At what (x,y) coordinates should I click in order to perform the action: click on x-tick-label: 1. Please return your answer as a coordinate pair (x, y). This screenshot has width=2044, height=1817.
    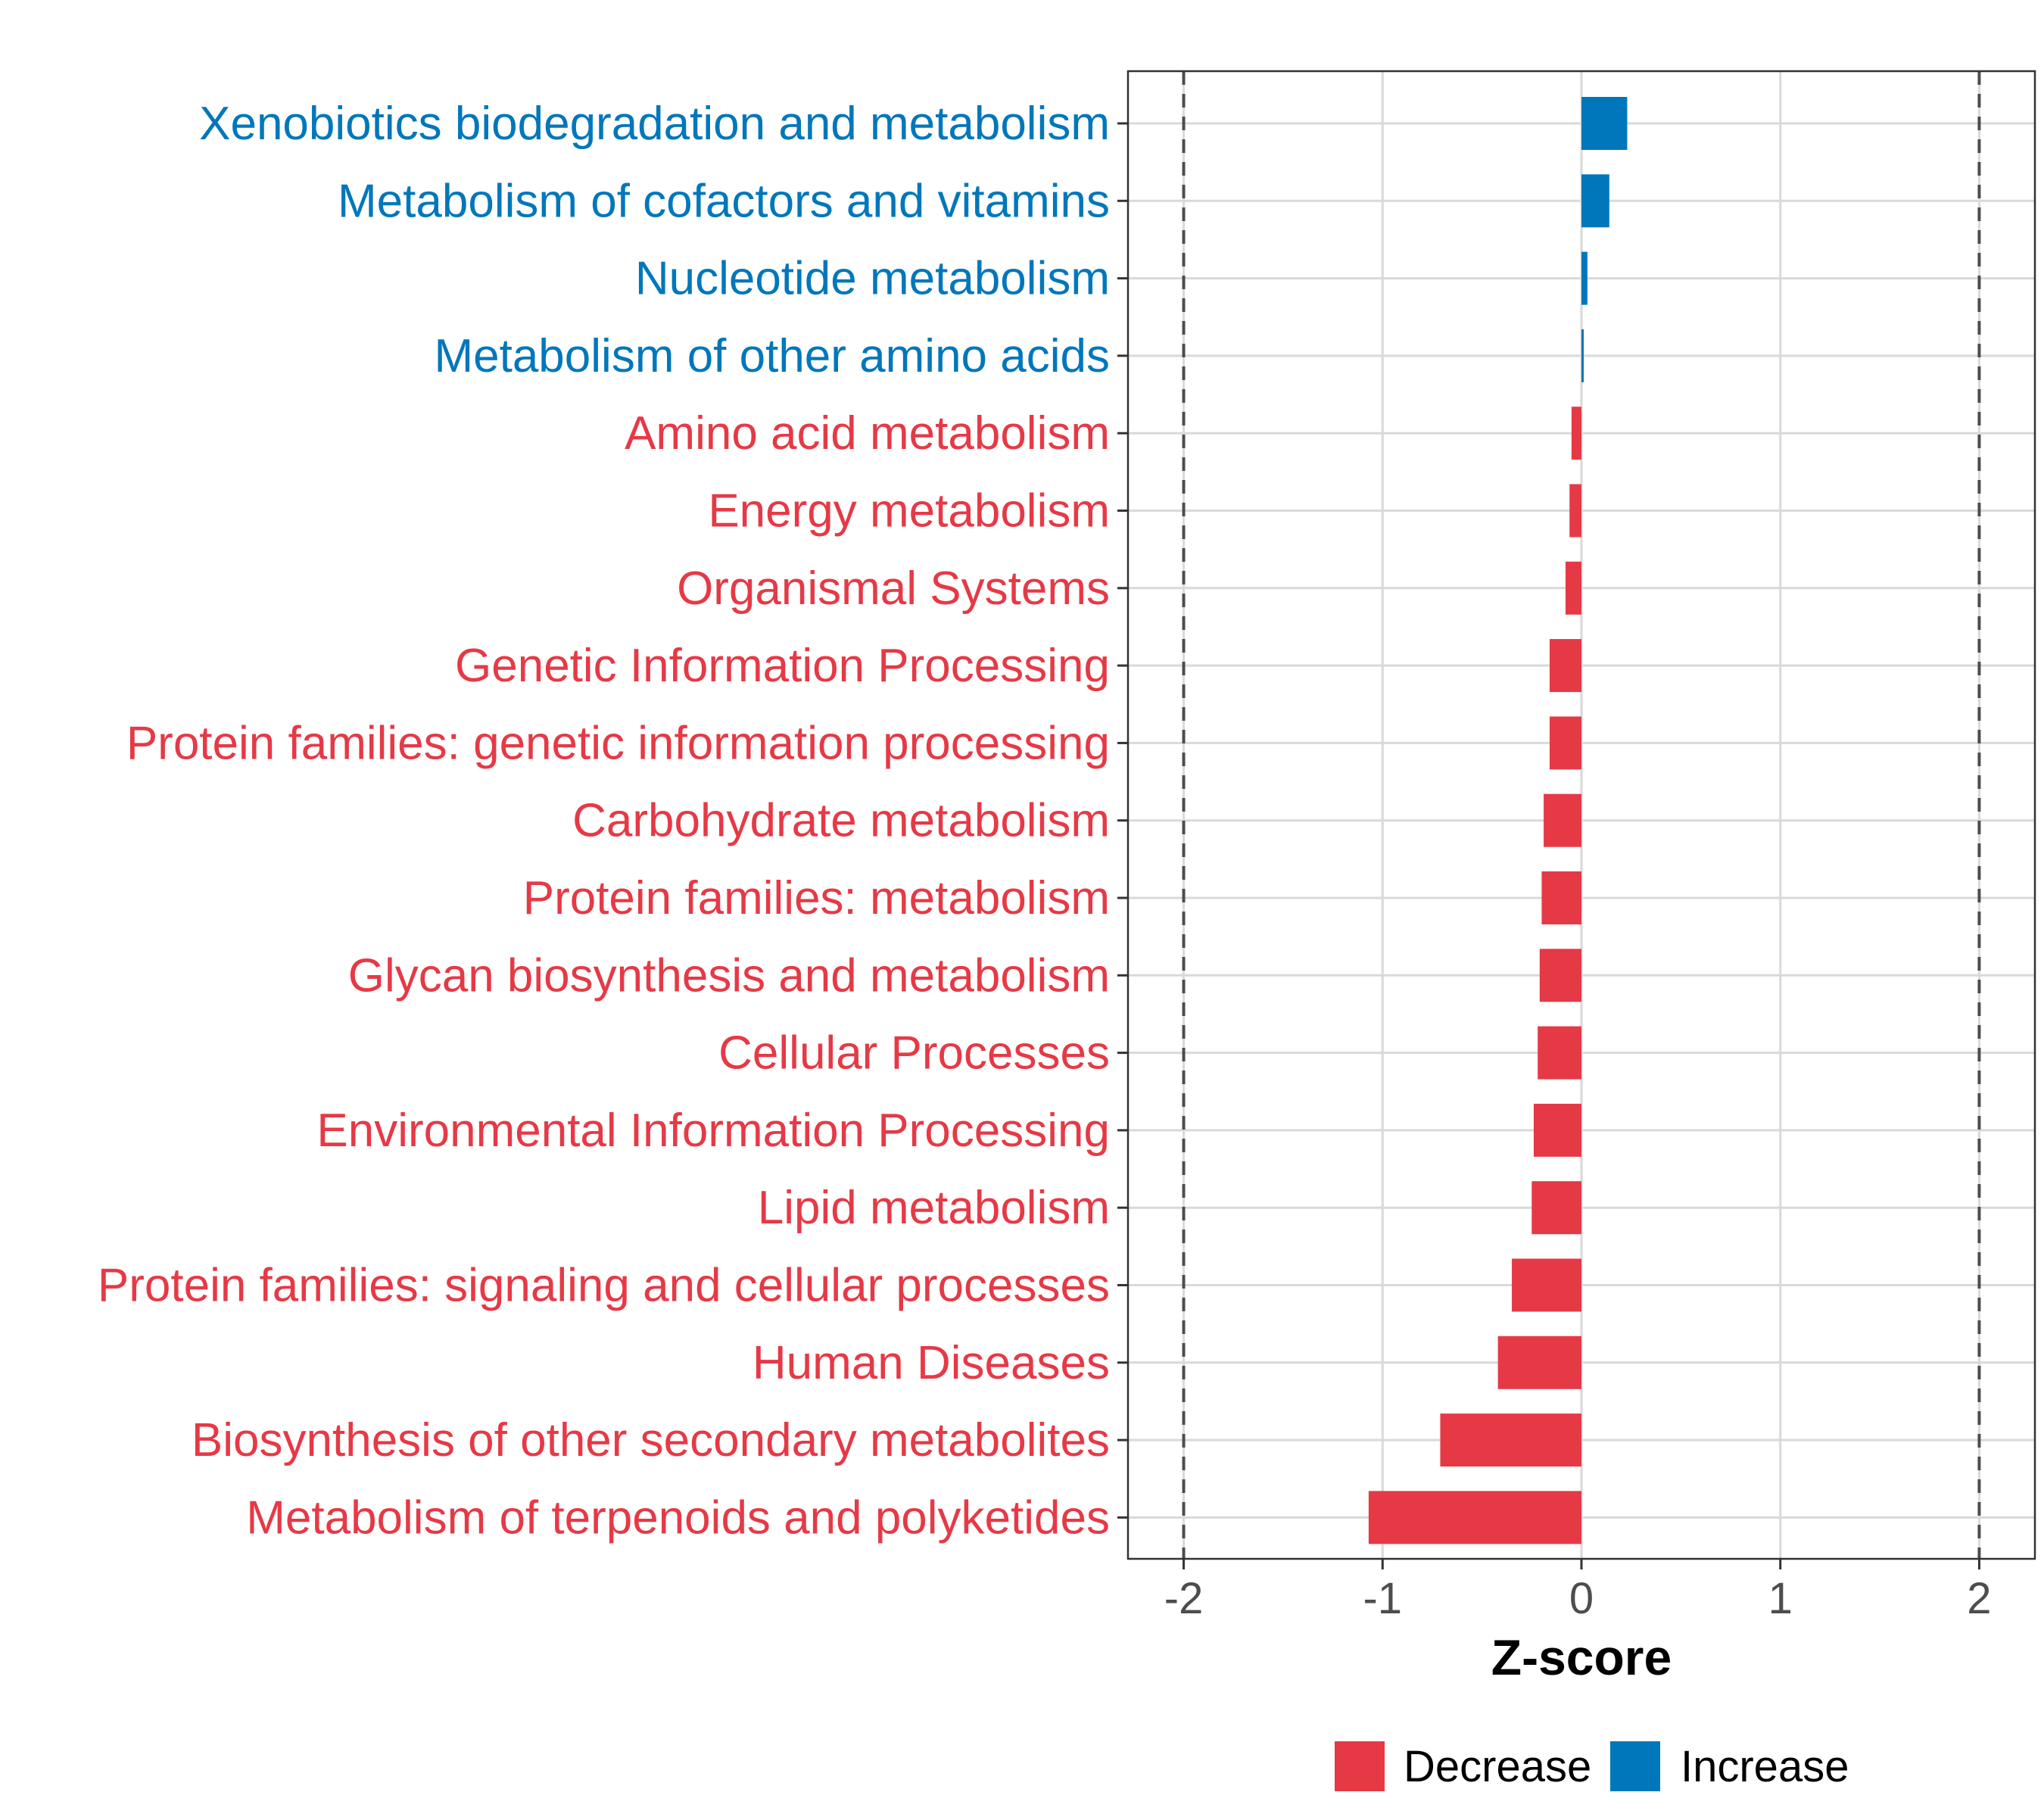
    Looking at the image, I should click on (1781, 1599).